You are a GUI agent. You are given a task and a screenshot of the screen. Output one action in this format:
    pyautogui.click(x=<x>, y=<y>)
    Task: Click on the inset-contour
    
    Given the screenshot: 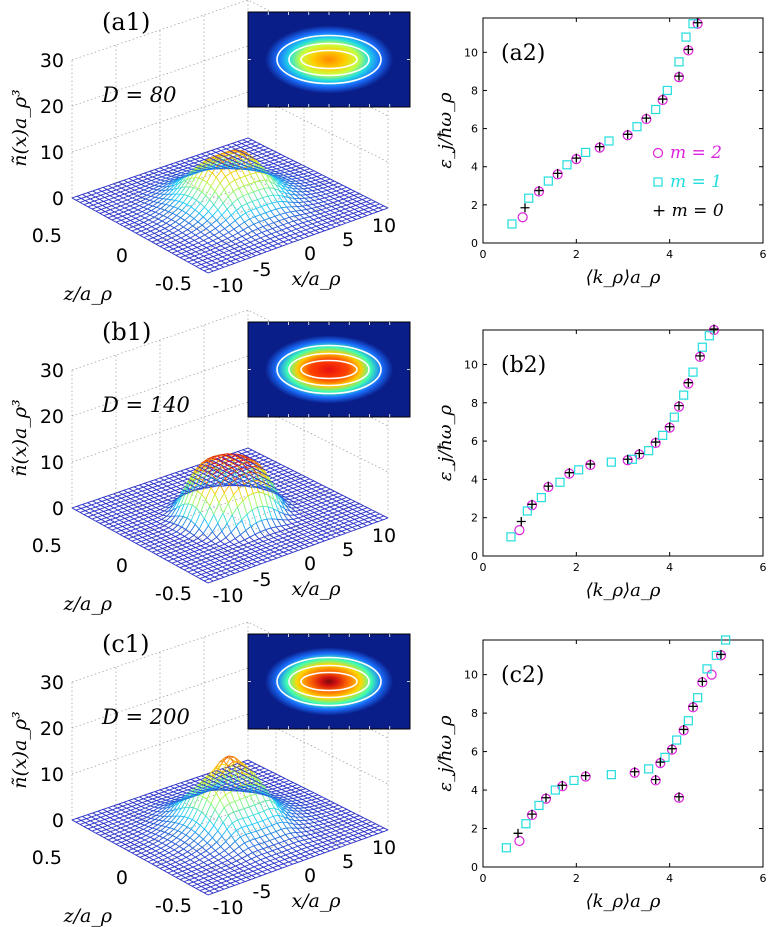 What is the action you would take?
    pyautogui.click(x=329, y=59)
    